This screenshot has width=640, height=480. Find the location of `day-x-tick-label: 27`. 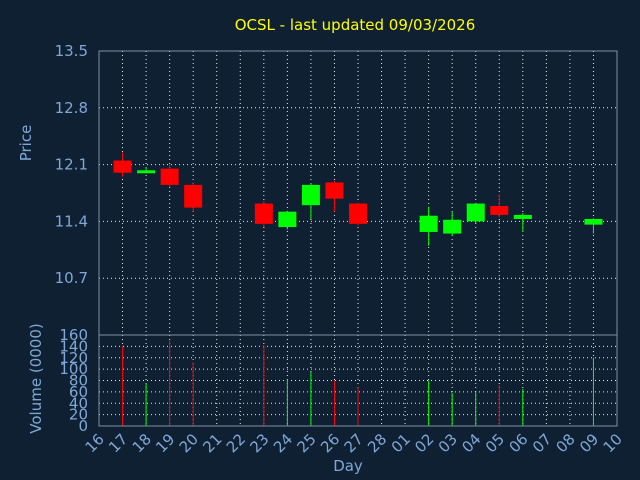

day-x-tick-label: 27 is located at coordinates (354, 443).